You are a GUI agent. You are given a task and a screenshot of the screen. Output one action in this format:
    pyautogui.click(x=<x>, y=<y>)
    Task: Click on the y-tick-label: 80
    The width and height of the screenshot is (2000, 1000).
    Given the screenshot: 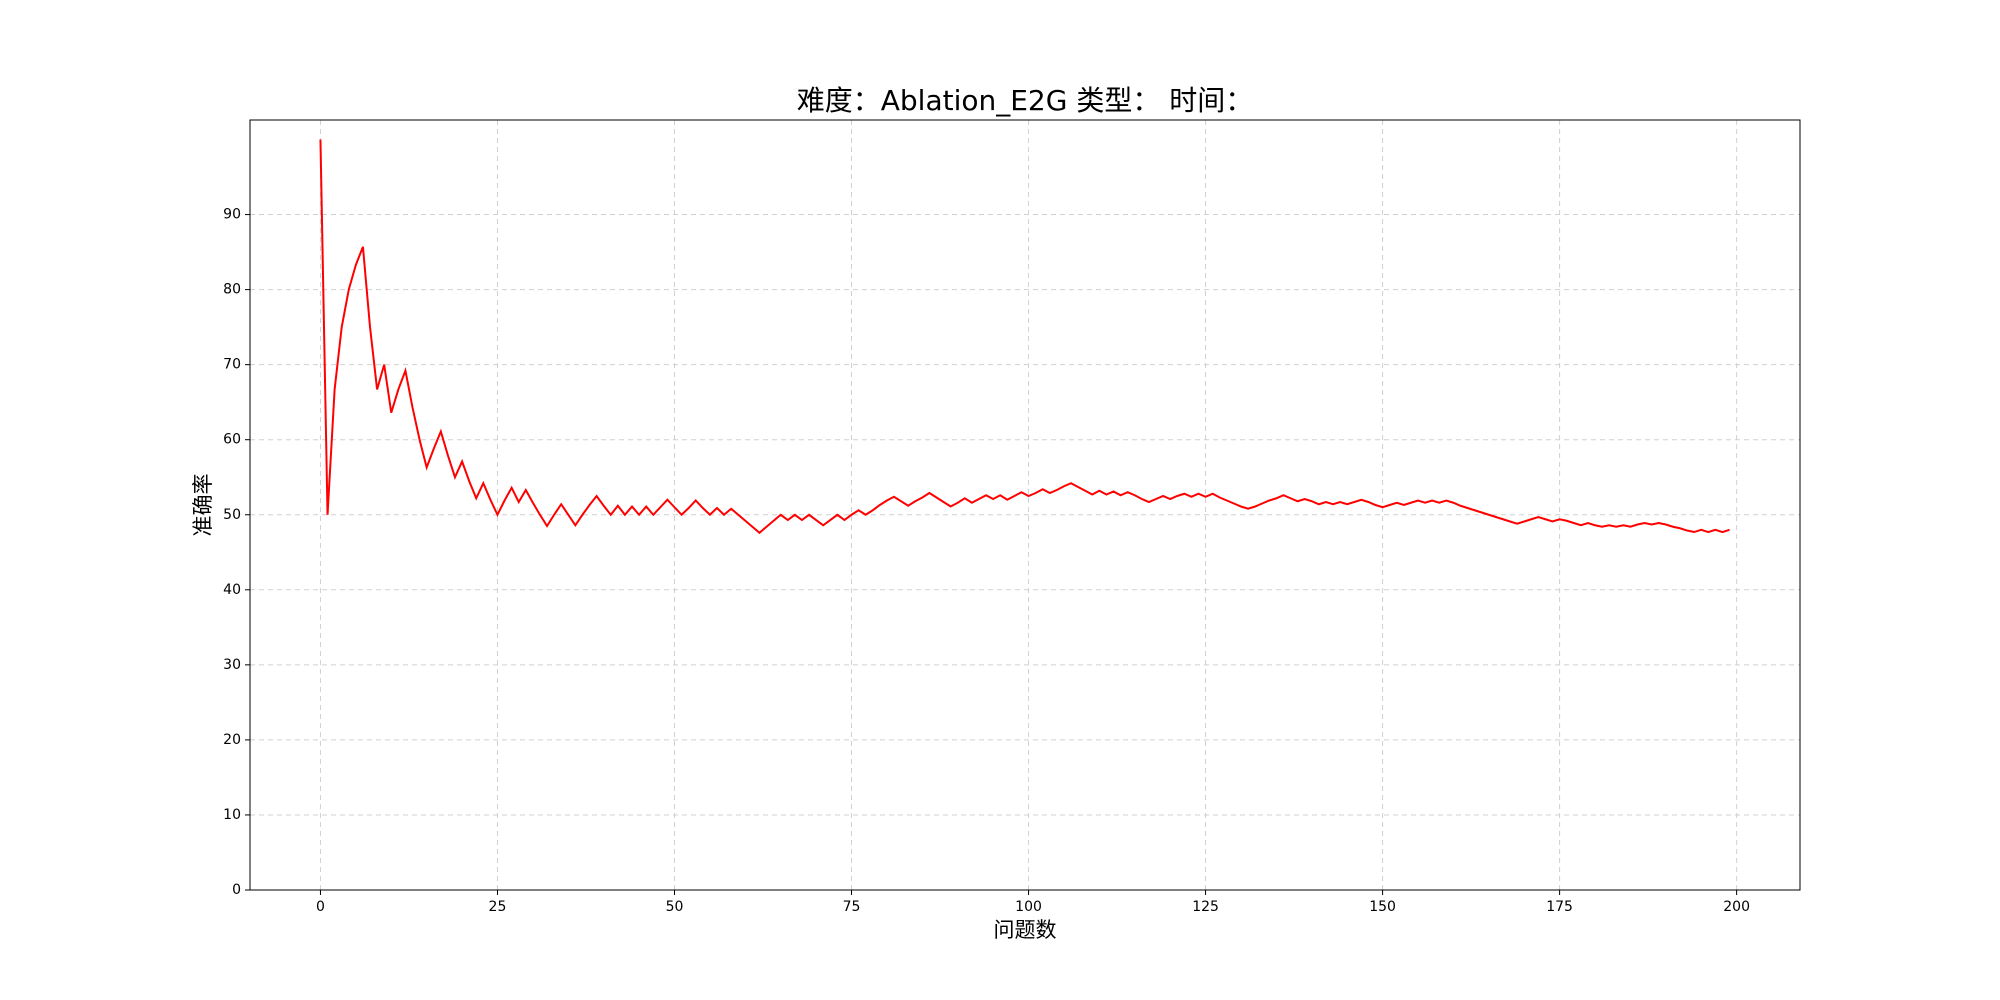 What is the action you would take?
    pyautogui.click(x=232, y=290)
    